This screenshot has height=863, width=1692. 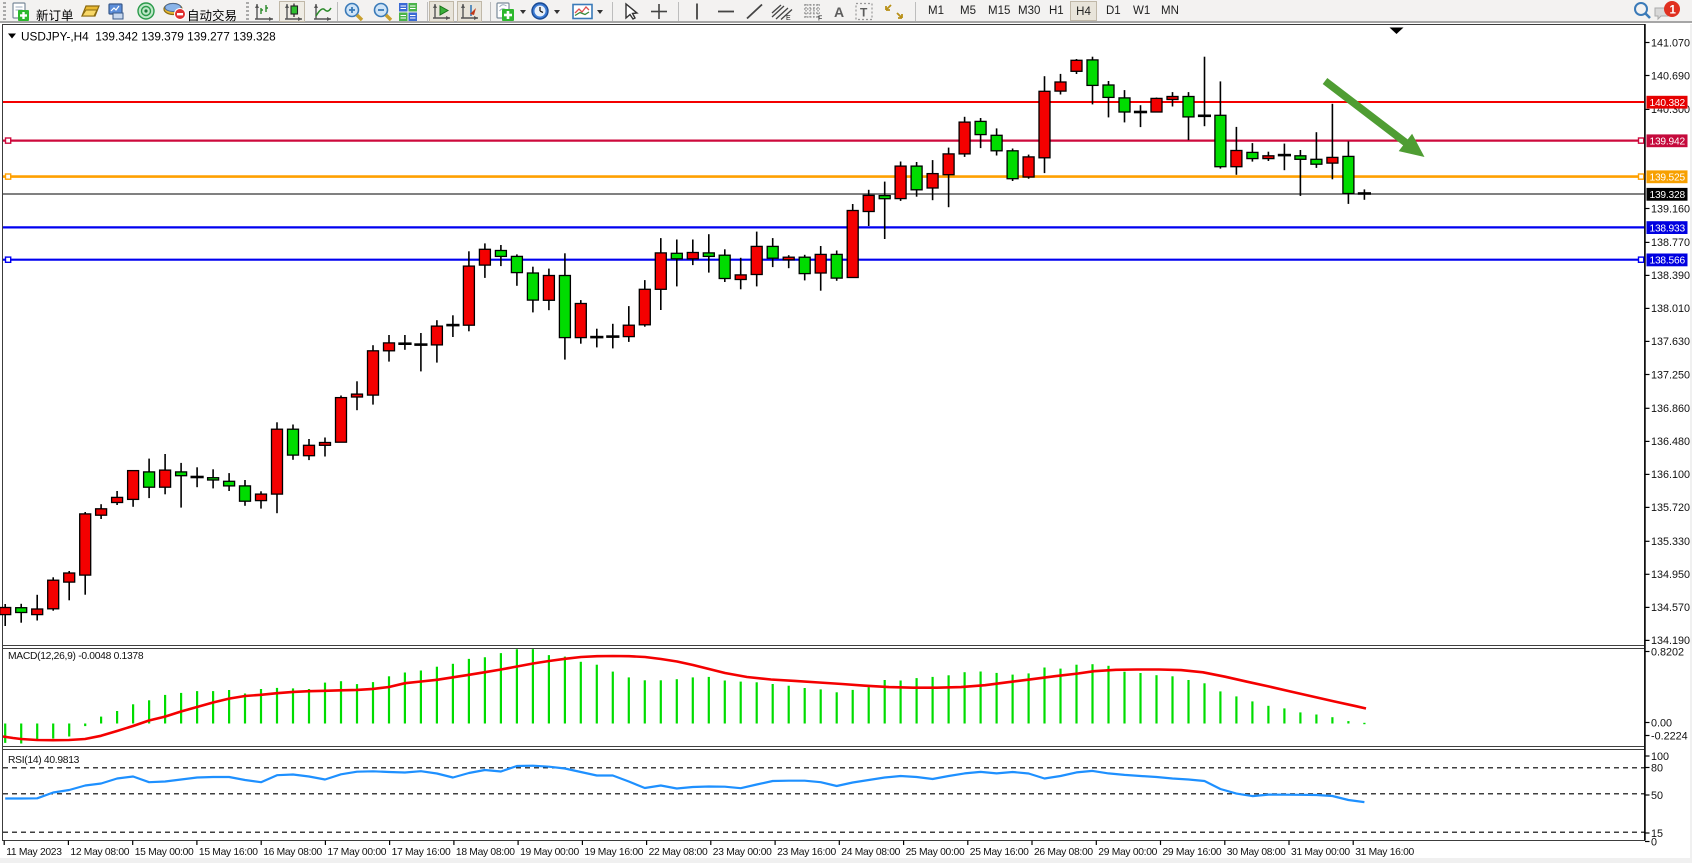 What do you see at coordinates (1668, 228) in the screenshot?
I see `svg-text: 138.933` at bounding box center [1668, 228].